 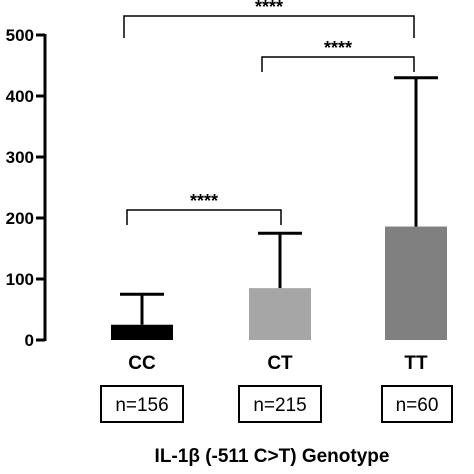 I want to click on y-tick-label: 500, so click(x=20, y=35).